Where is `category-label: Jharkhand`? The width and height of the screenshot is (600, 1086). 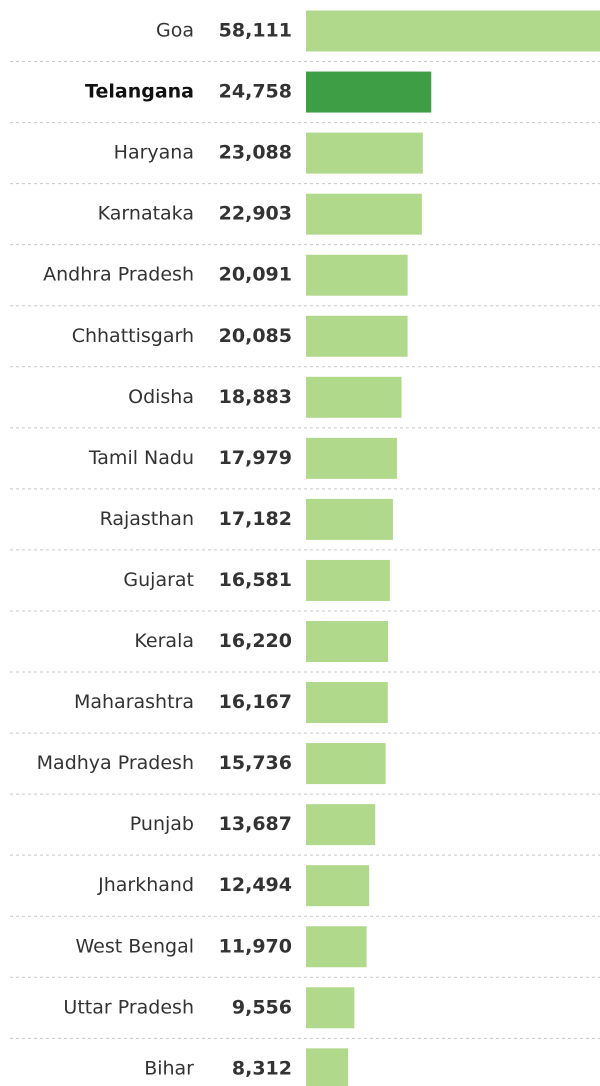 category-label: Jharkhand is located at coordinates (145, 885).